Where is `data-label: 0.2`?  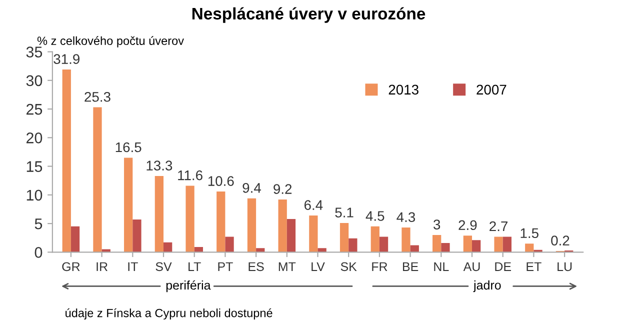 data-label: 0.2 is located at coordinates (560, 241).